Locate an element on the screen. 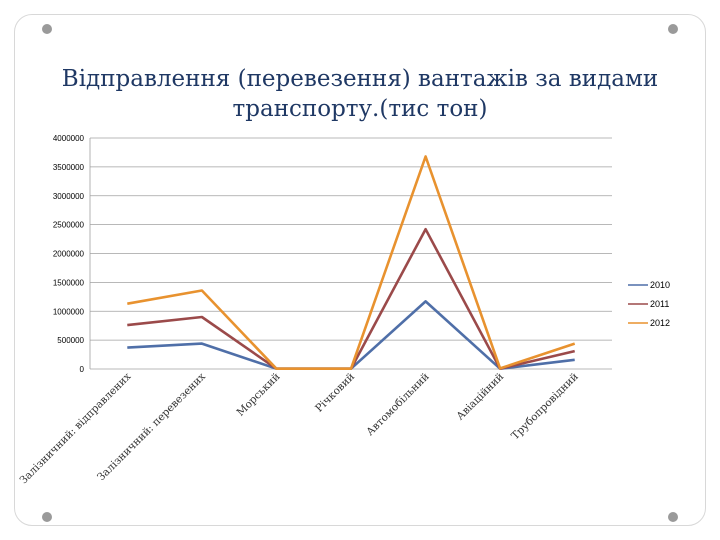 The height and width of the screenshot is (540, 720). x-tick-label: Авіаційний is located at coordinates (480, 397).